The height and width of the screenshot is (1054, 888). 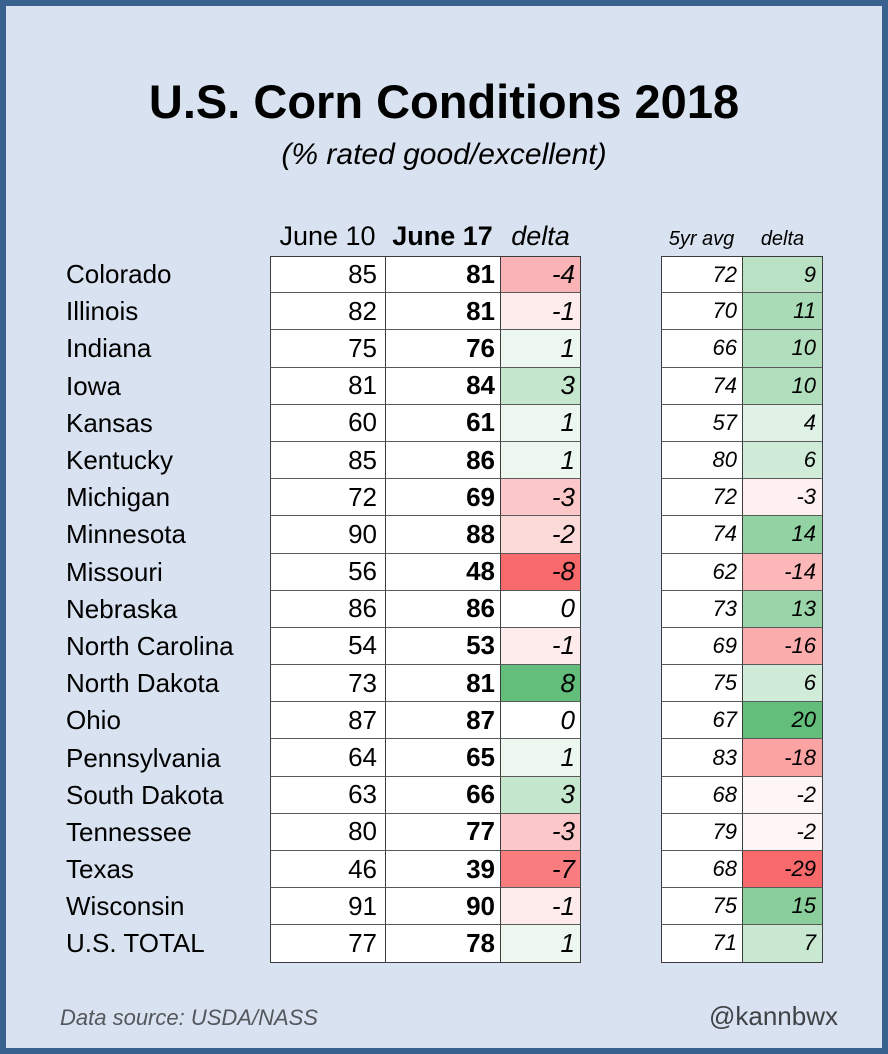 What do you see at coordinates (701, 870) in the screenshot?
I see `5yr-avg-value: 68` at bounding box center [701, 870].